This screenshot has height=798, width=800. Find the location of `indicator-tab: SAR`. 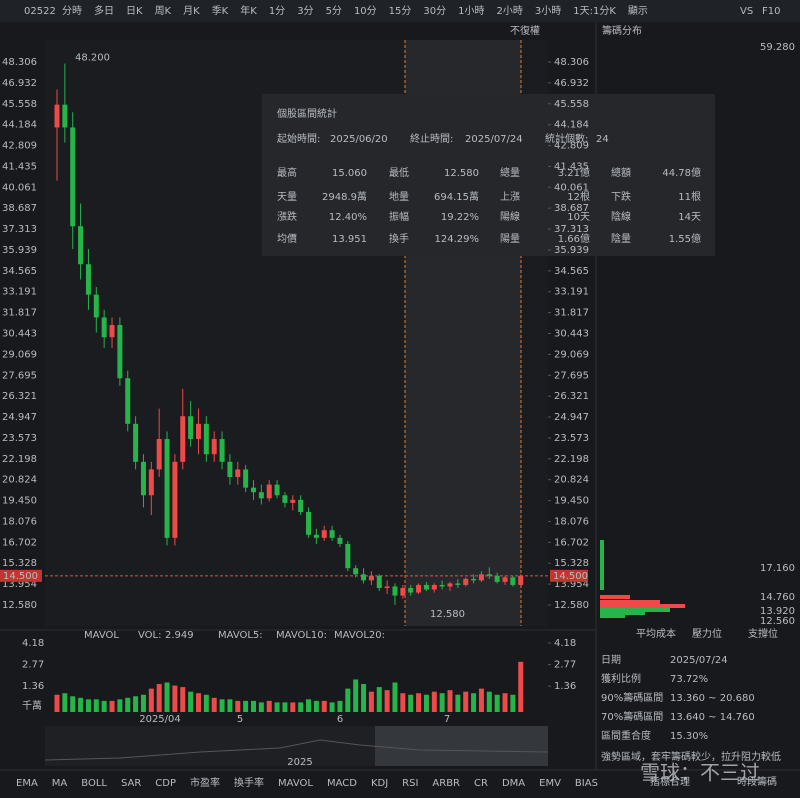

indicator-tab: SAR is located at coordinates (131, 783).